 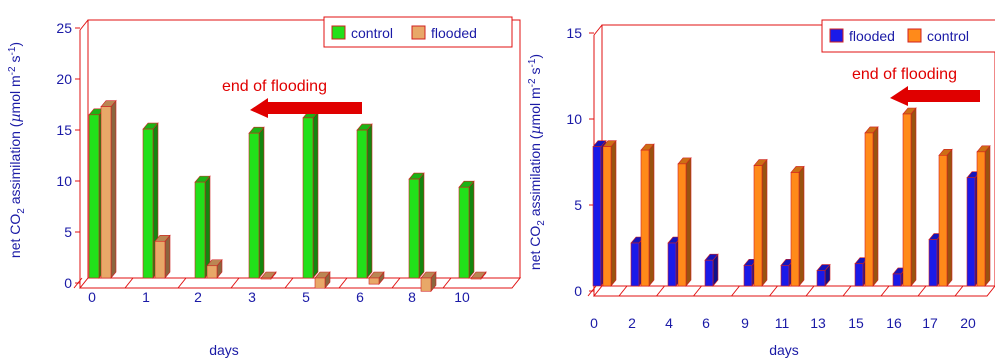 I want to click on legend-swatch-control, so click(x=914, y=35).